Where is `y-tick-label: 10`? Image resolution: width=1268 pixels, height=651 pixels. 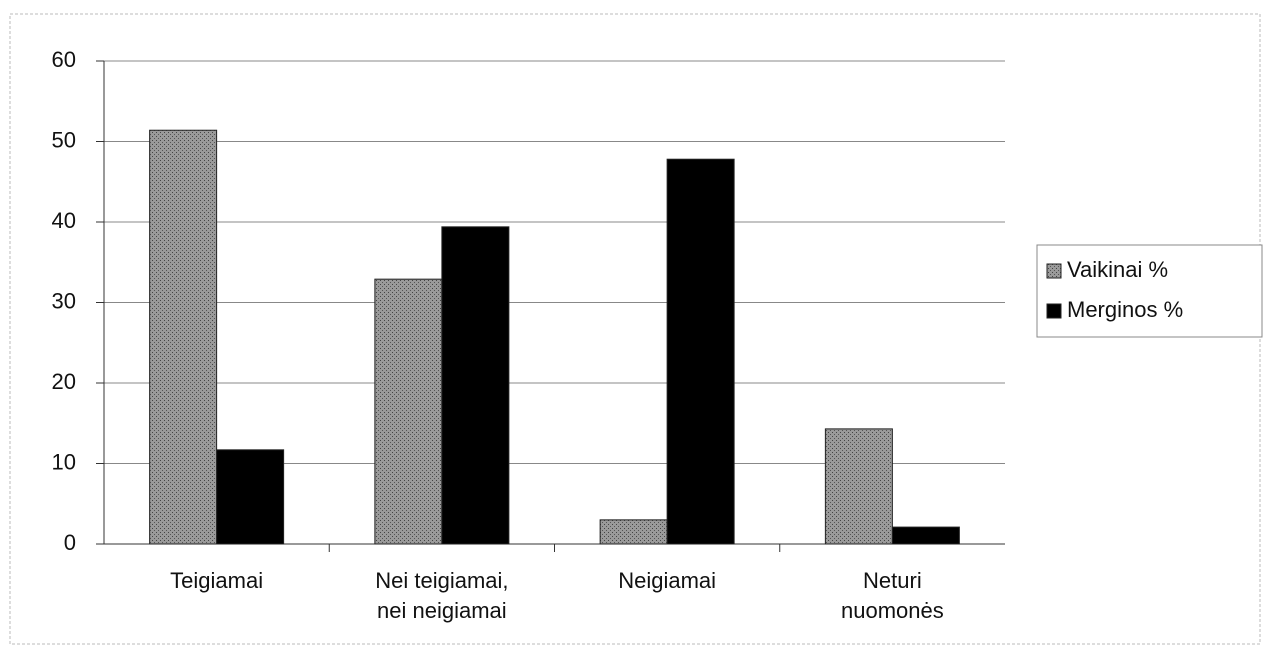
y-tick-label: 10 is located at coordinates (64, 461).